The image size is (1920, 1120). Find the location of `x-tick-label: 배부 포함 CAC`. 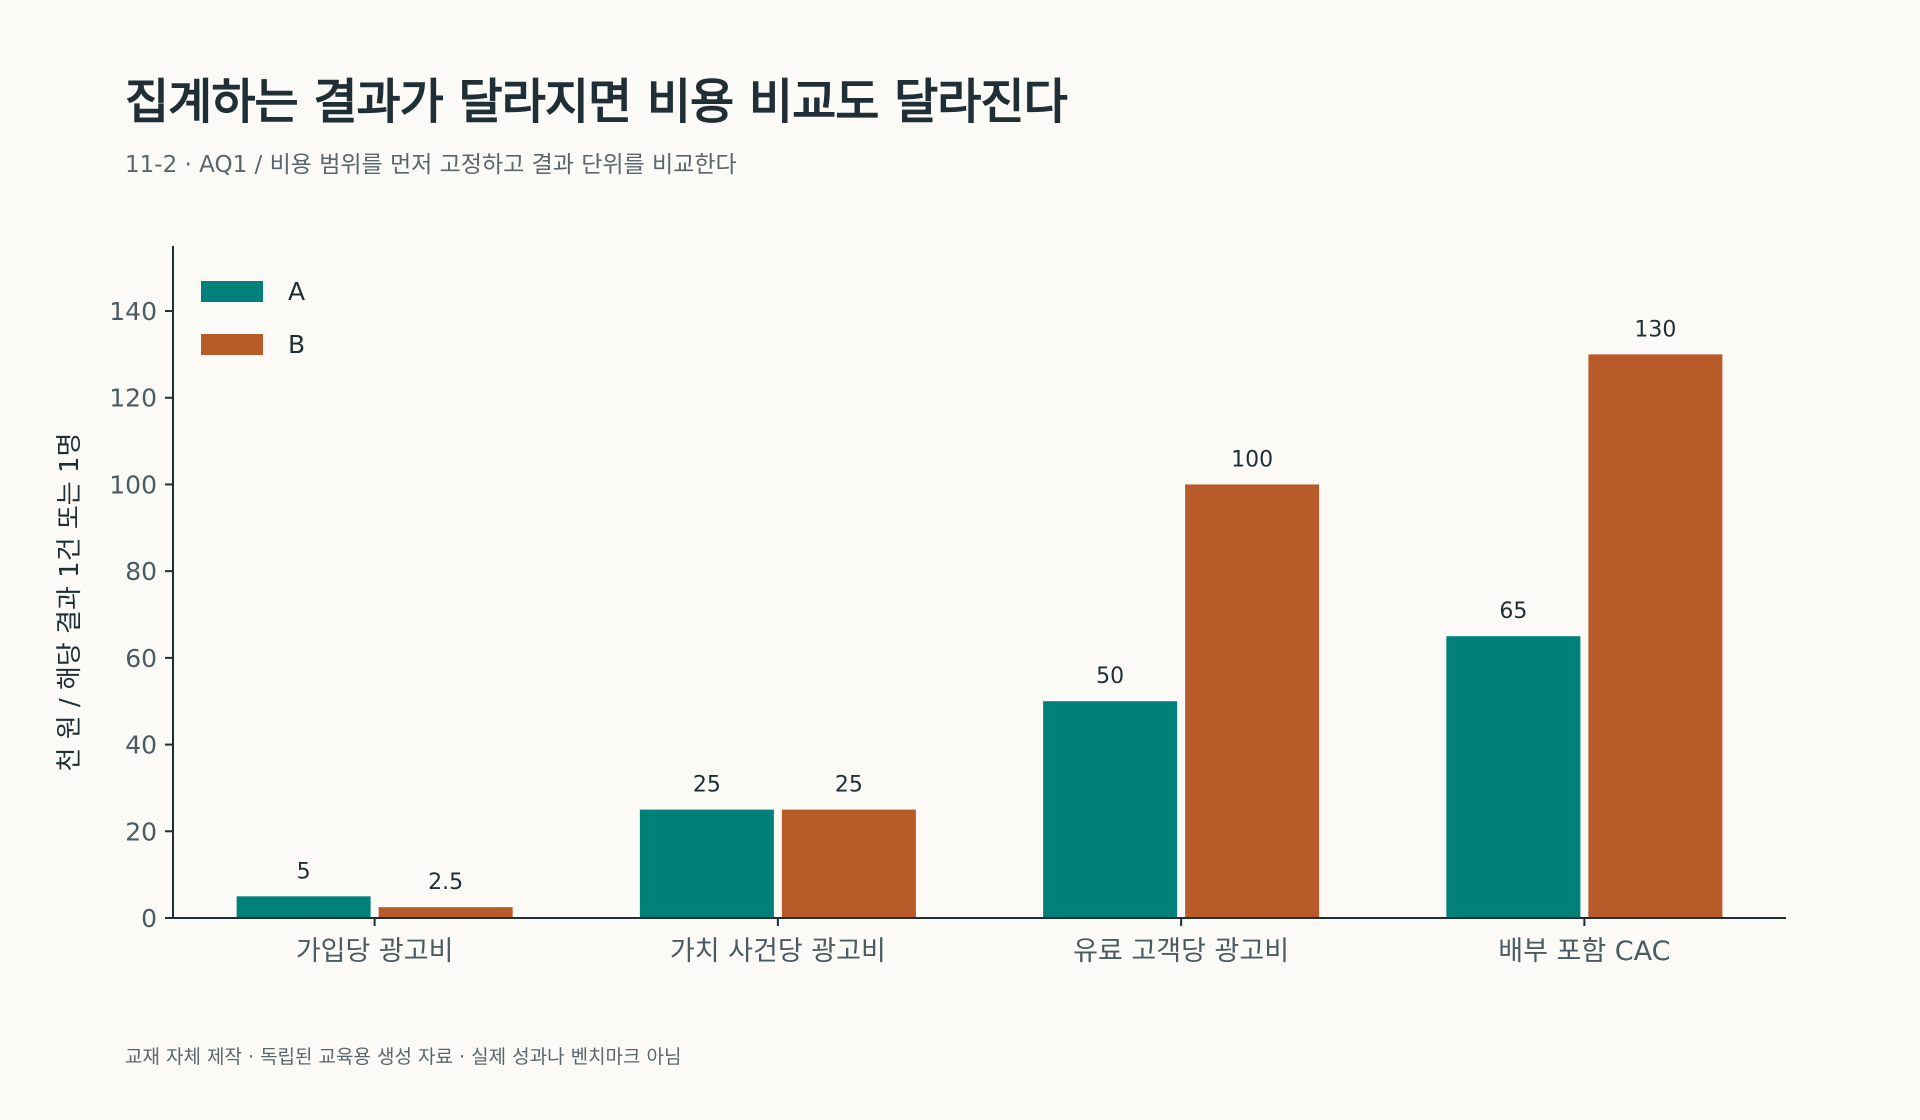

x-tick-label: 배부 포함 CAC is located at coordinates (1584, 951).